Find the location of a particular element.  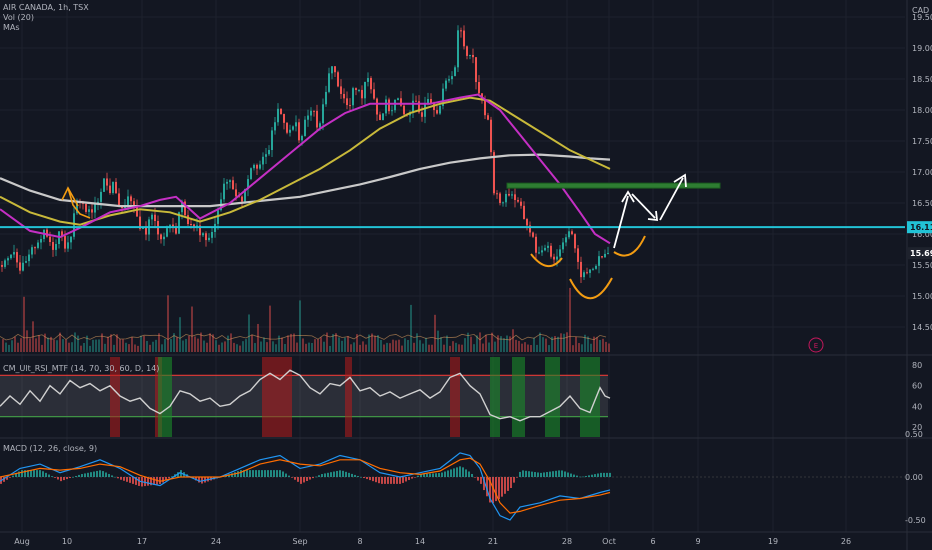

macd-indicator-label: MACD (12, 26, close, 9) is located at coordinates (50, 448).